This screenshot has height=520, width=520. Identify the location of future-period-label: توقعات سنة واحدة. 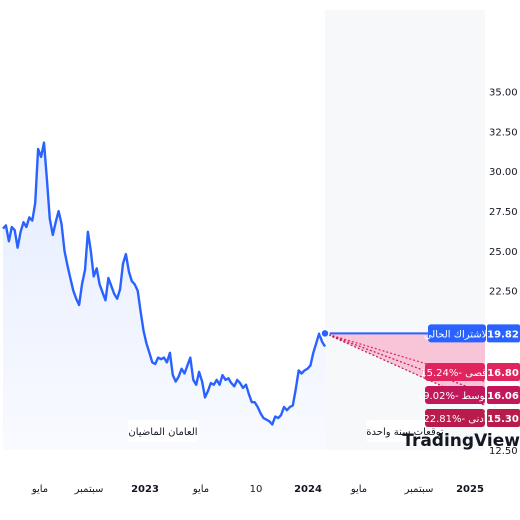
(405, 432).